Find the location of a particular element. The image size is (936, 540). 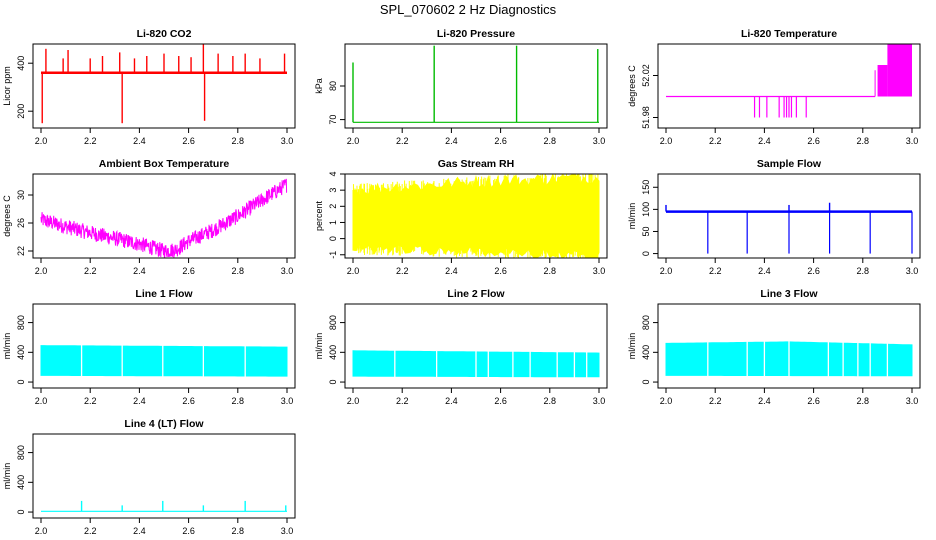

y-tick-label: 26 is located at coordinates (21, 223).